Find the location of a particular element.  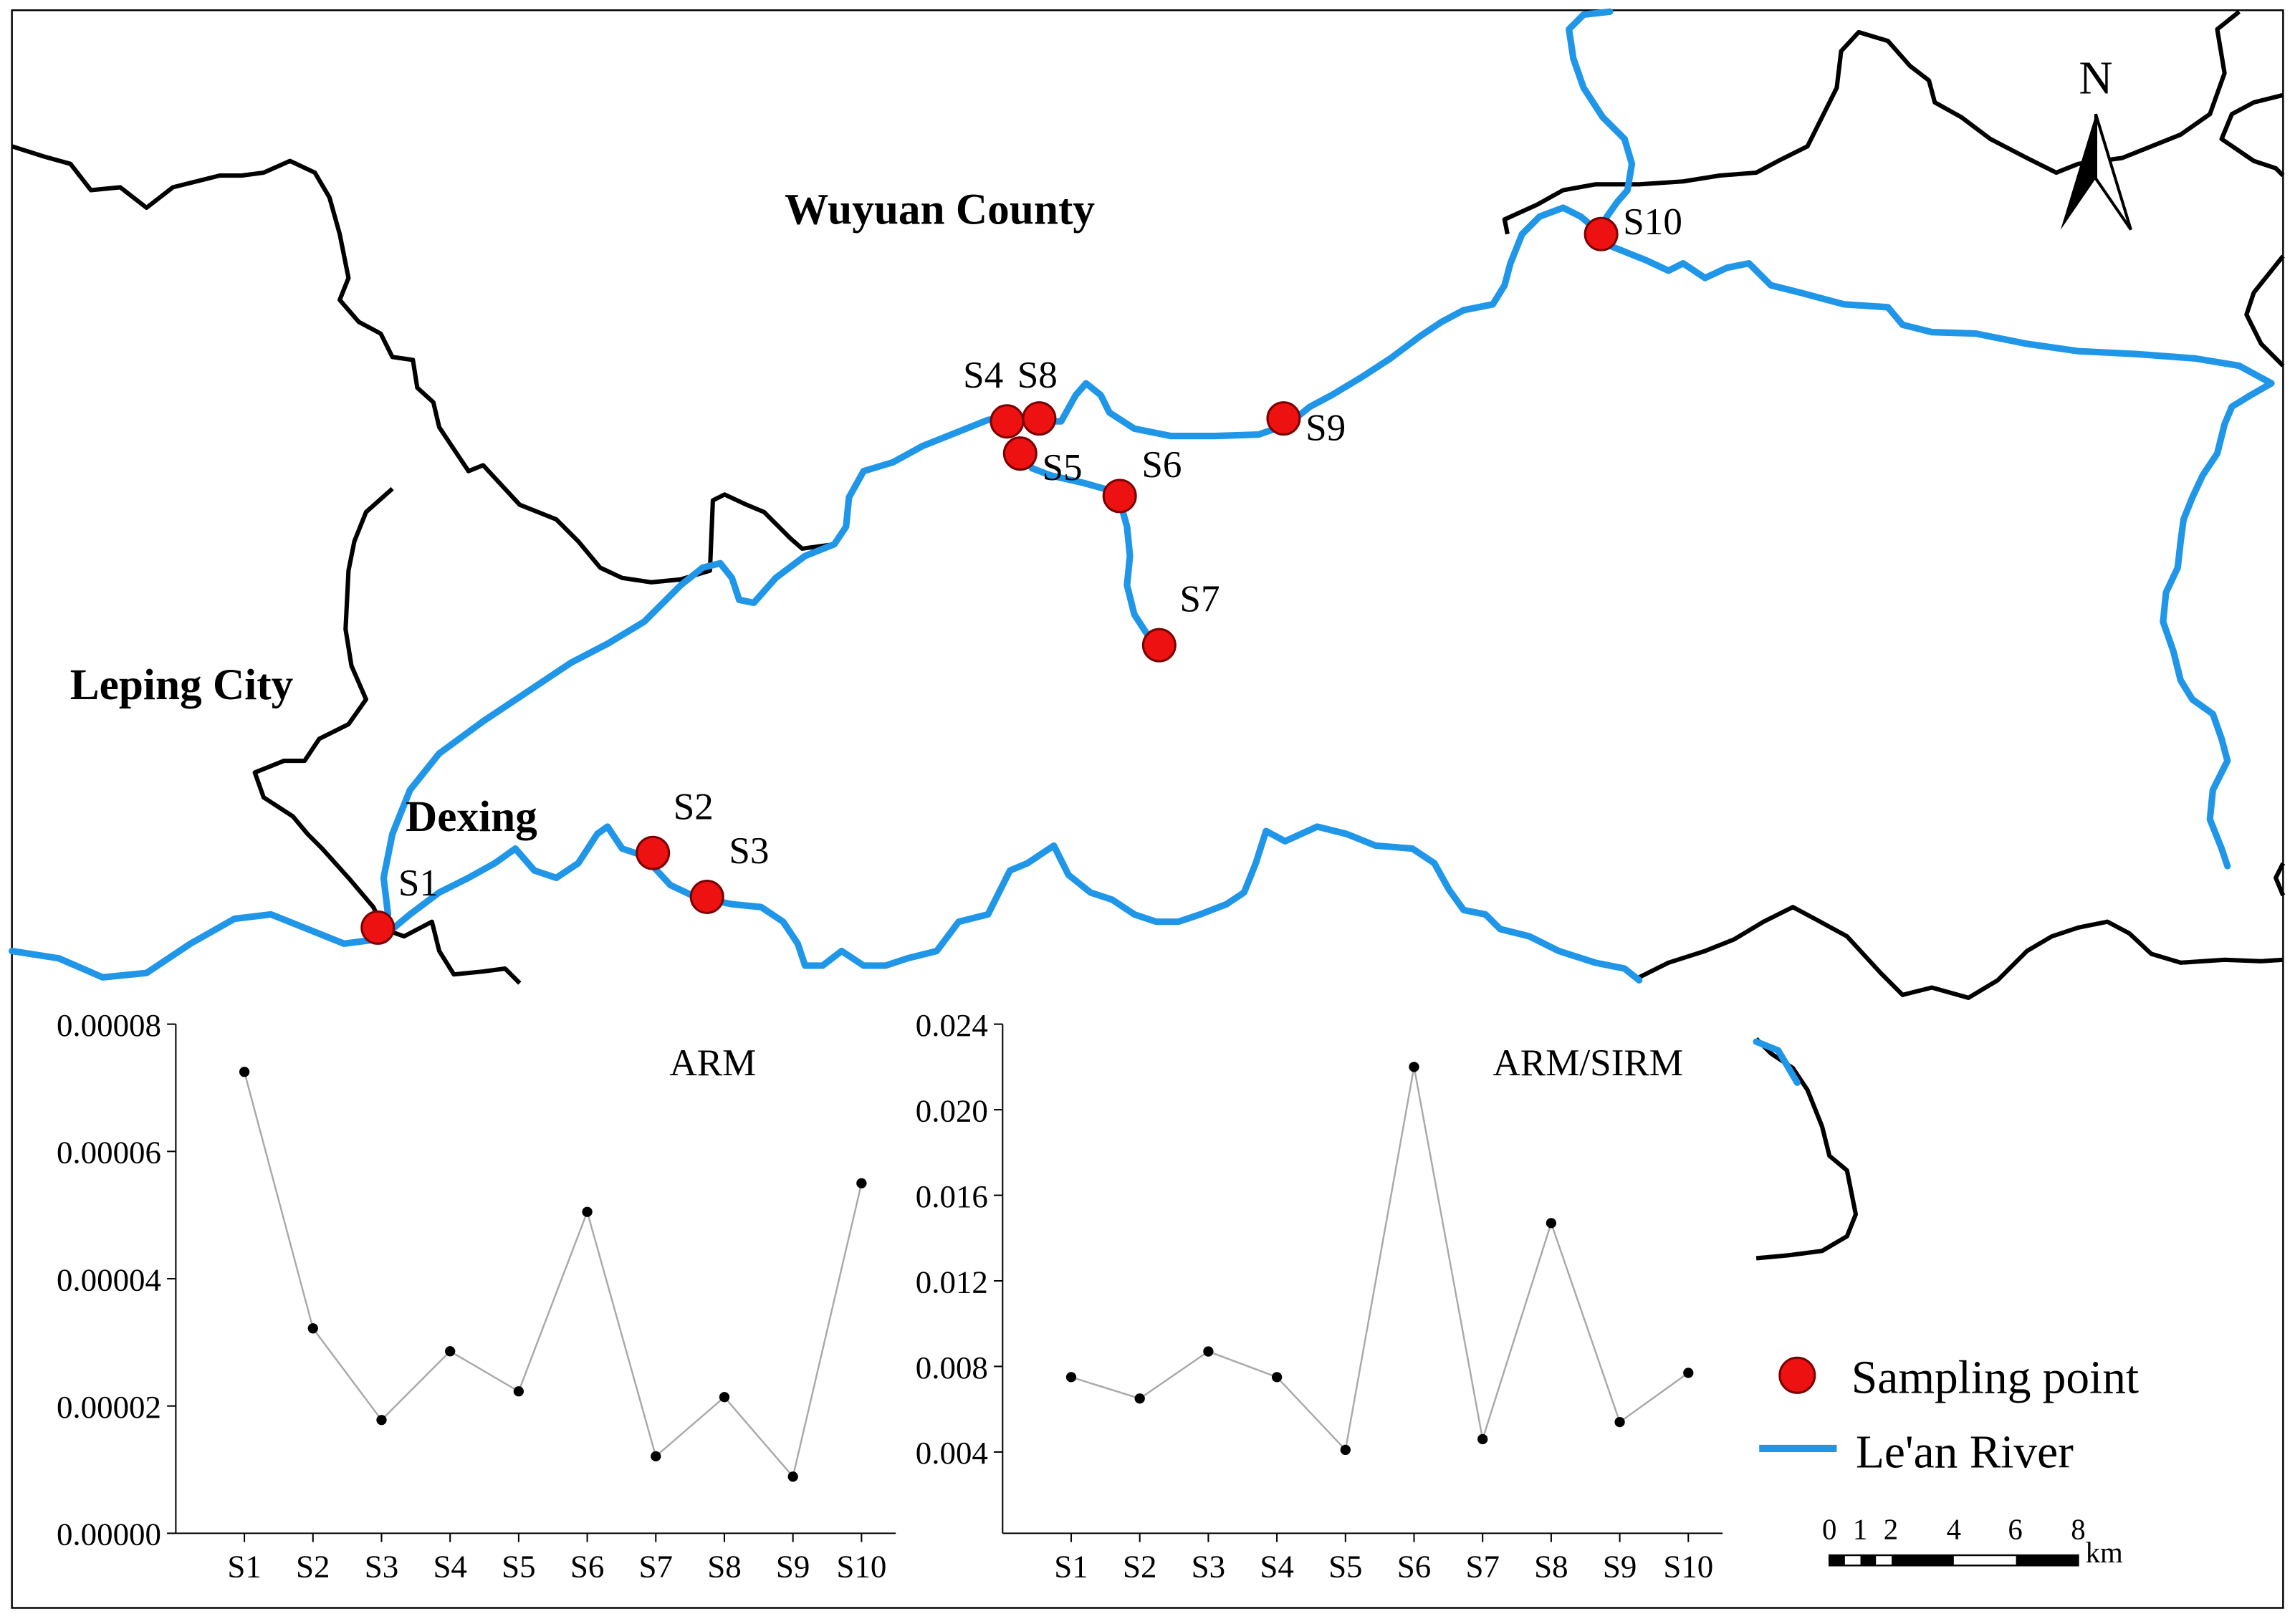

sampling-point-marker-s2 is located at coordinates (653, 853).